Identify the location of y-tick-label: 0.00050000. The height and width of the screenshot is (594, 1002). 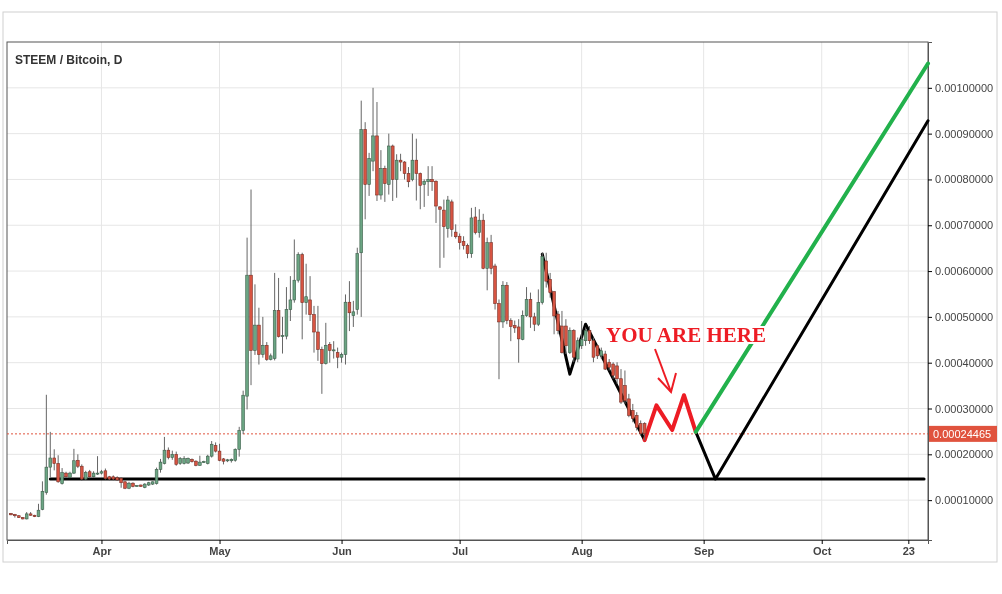
(964, 316).